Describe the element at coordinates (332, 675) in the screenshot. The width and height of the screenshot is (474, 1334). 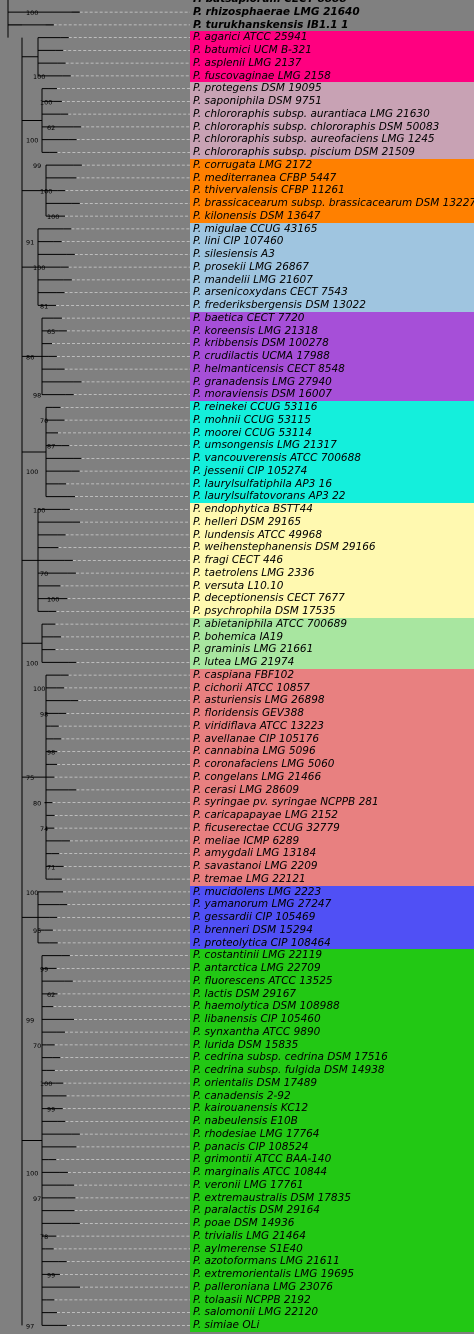
I see `taxon-label: P. caspiana FBF102` at that location.